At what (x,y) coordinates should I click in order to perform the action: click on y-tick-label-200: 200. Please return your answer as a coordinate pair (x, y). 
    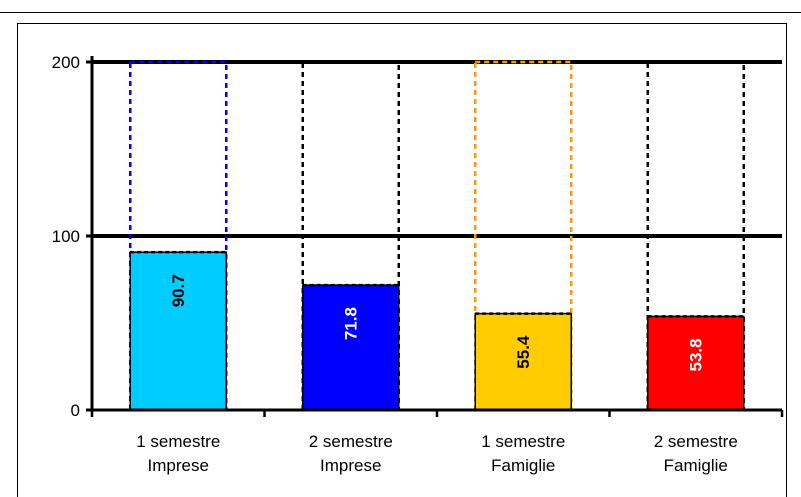
    Looking at the image, I should click on (66, 62).